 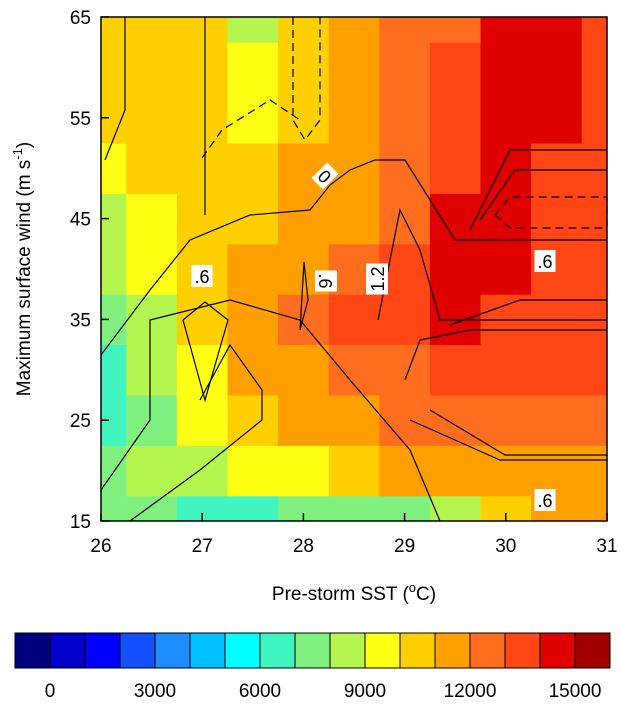 I want to click on contour-label-text: 1.2, so click(x=378, y=278).